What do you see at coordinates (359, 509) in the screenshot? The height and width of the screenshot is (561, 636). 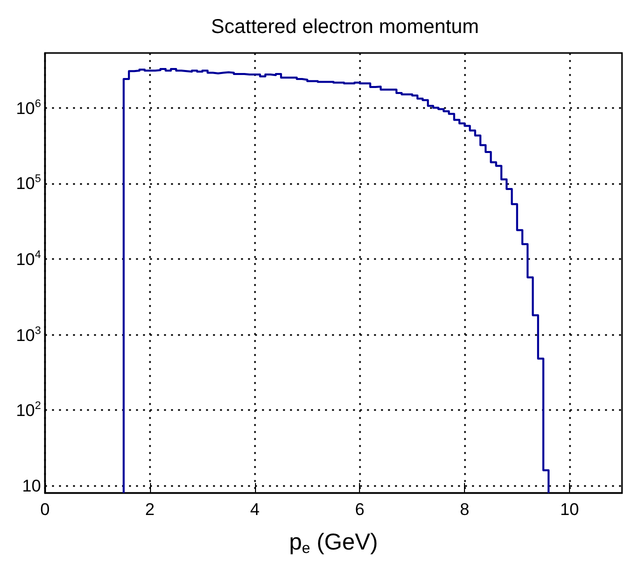 I see `x-tick-label: 6` at bounding box center [359, 509].